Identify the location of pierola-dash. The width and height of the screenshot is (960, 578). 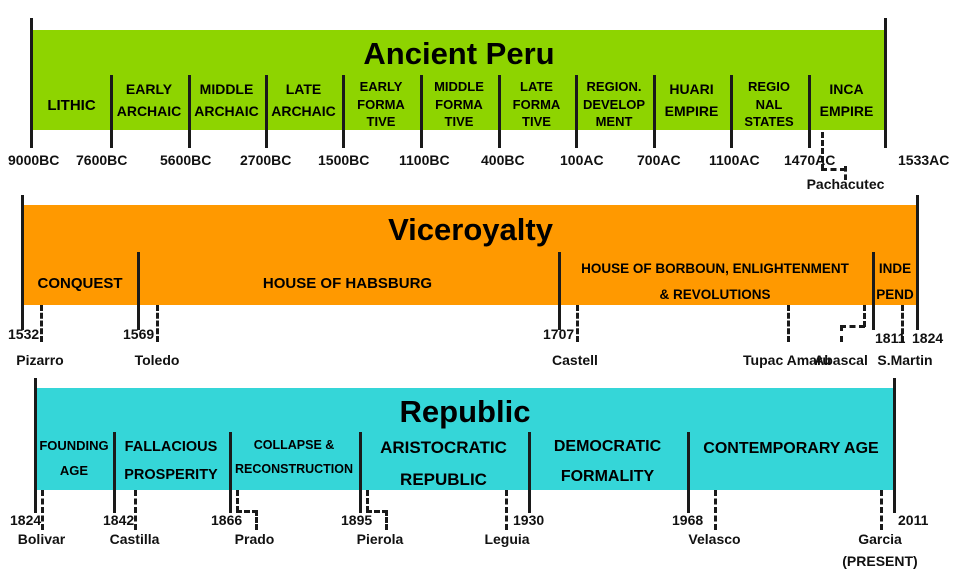
(367, 501).